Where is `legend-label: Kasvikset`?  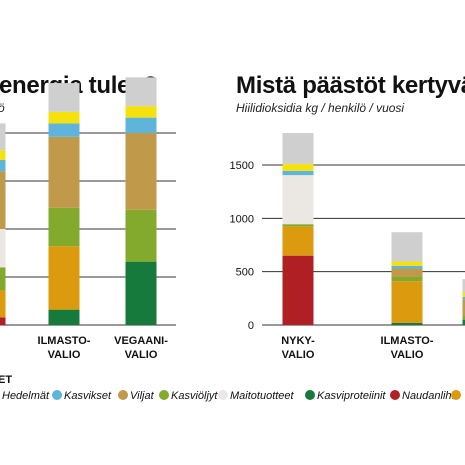 legend-label: Kasvikset is located at coordinates (88, 396).